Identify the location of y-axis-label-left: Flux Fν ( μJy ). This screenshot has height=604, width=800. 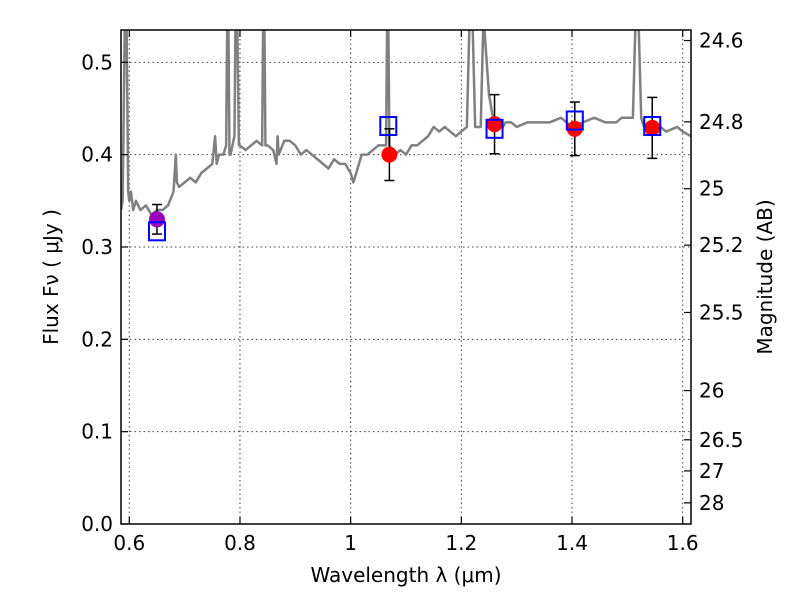
(51, 277).